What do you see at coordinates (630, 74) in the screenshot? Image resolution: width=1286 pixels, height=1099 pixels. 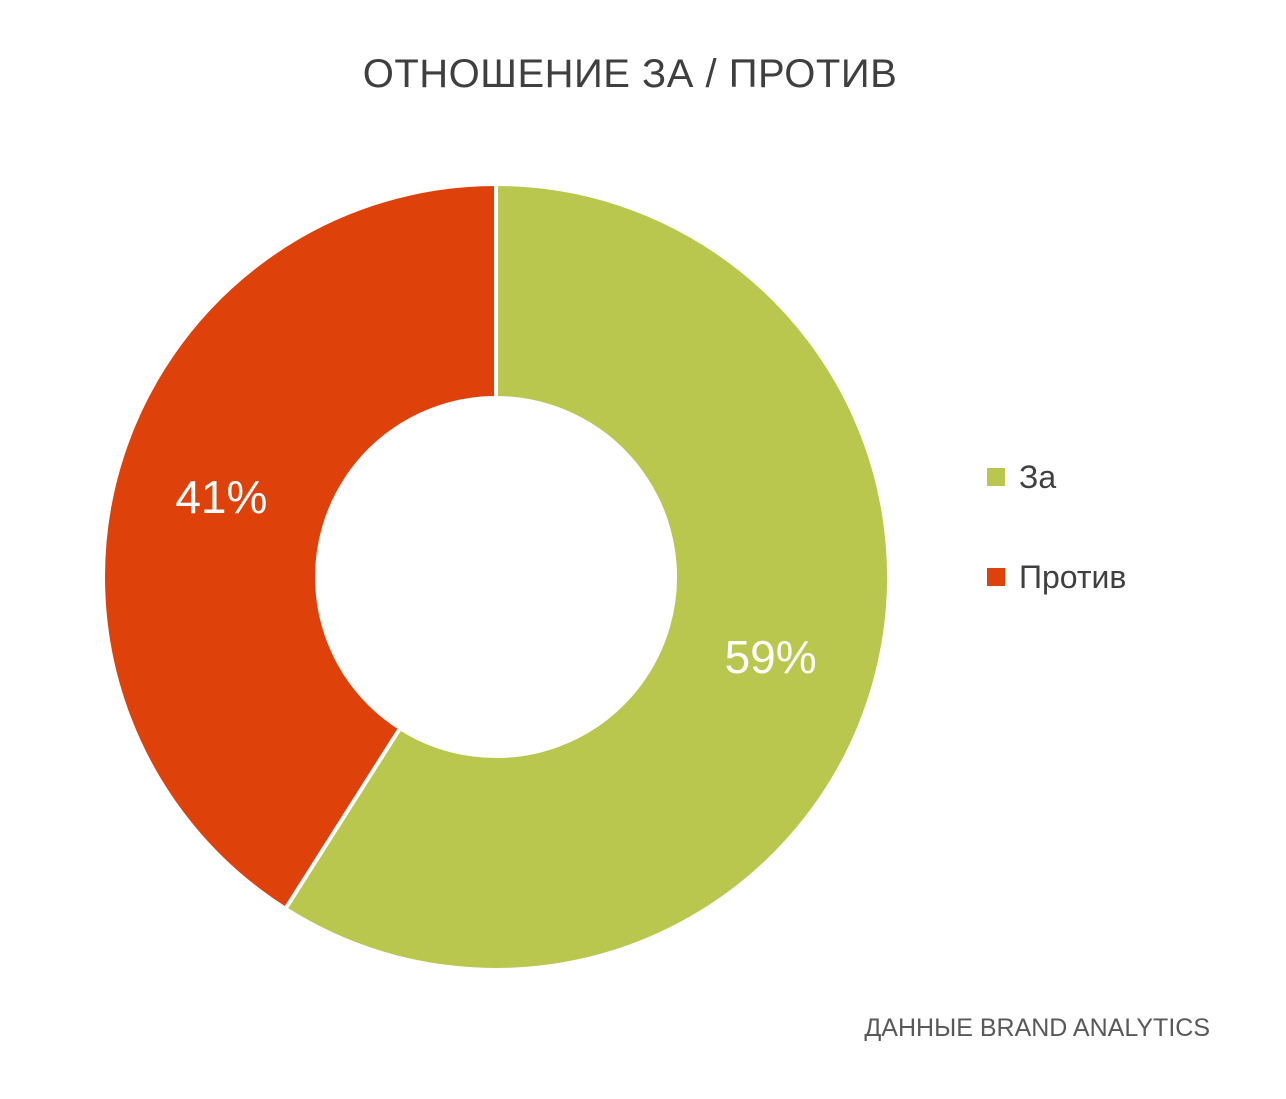 I see `chart-title: ОТНОШЕНИЕ ЗА / ПРОТИВ` at bounding box center [630, 74].